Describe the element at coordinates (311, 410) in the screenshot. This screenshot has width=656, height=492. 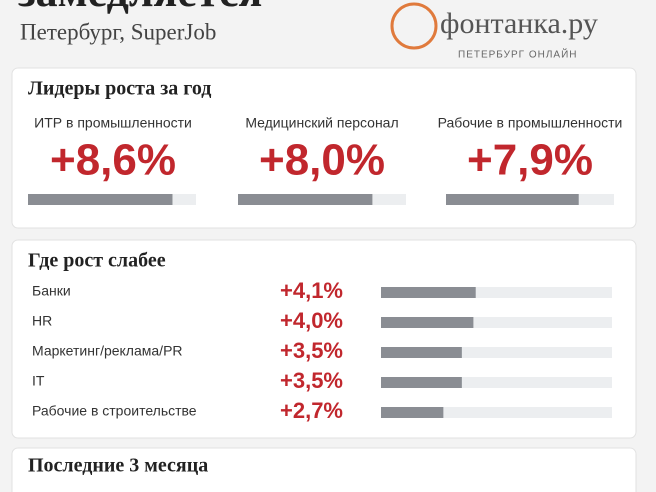
I see `value-label: +2,7%` at that location.